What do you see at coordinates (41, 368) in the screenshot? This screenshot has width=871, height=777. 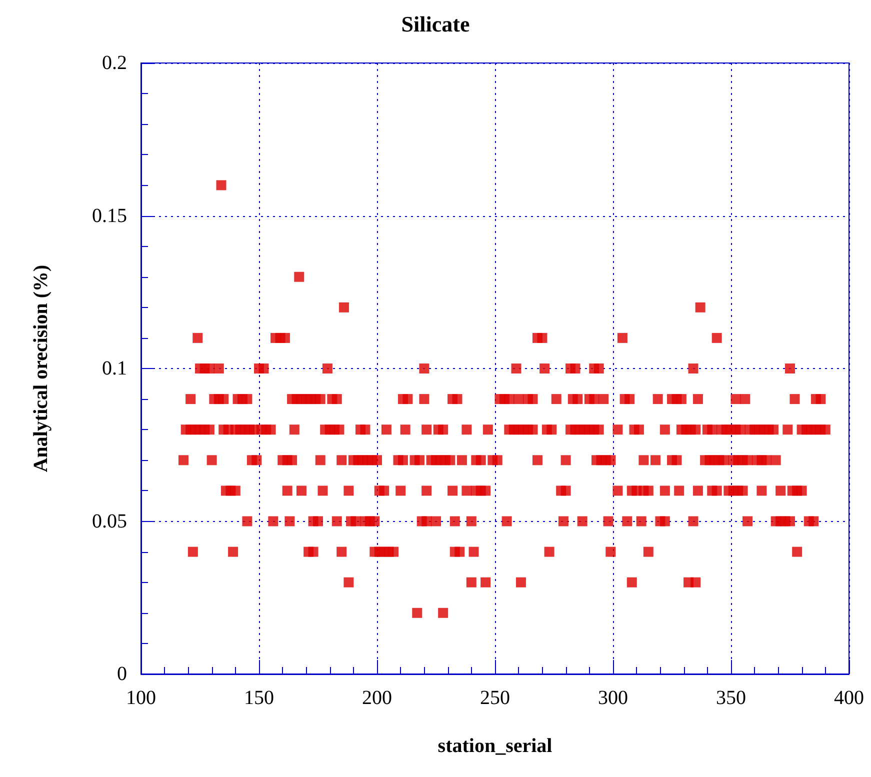 I see `y-axis-title: Analytical orecision (%)` at bounding box center [41, 368].